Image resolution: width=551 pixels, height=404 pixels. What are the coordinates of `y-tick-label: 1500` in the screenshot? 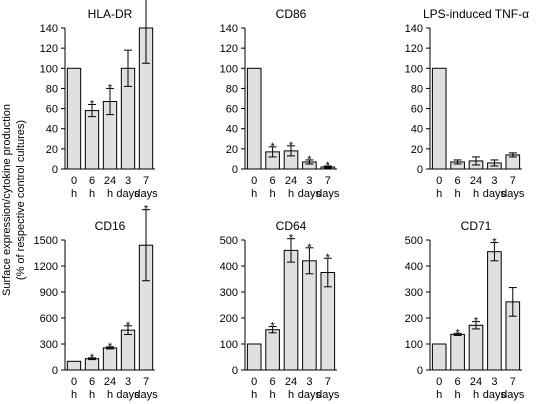 It's located at (46, 241).